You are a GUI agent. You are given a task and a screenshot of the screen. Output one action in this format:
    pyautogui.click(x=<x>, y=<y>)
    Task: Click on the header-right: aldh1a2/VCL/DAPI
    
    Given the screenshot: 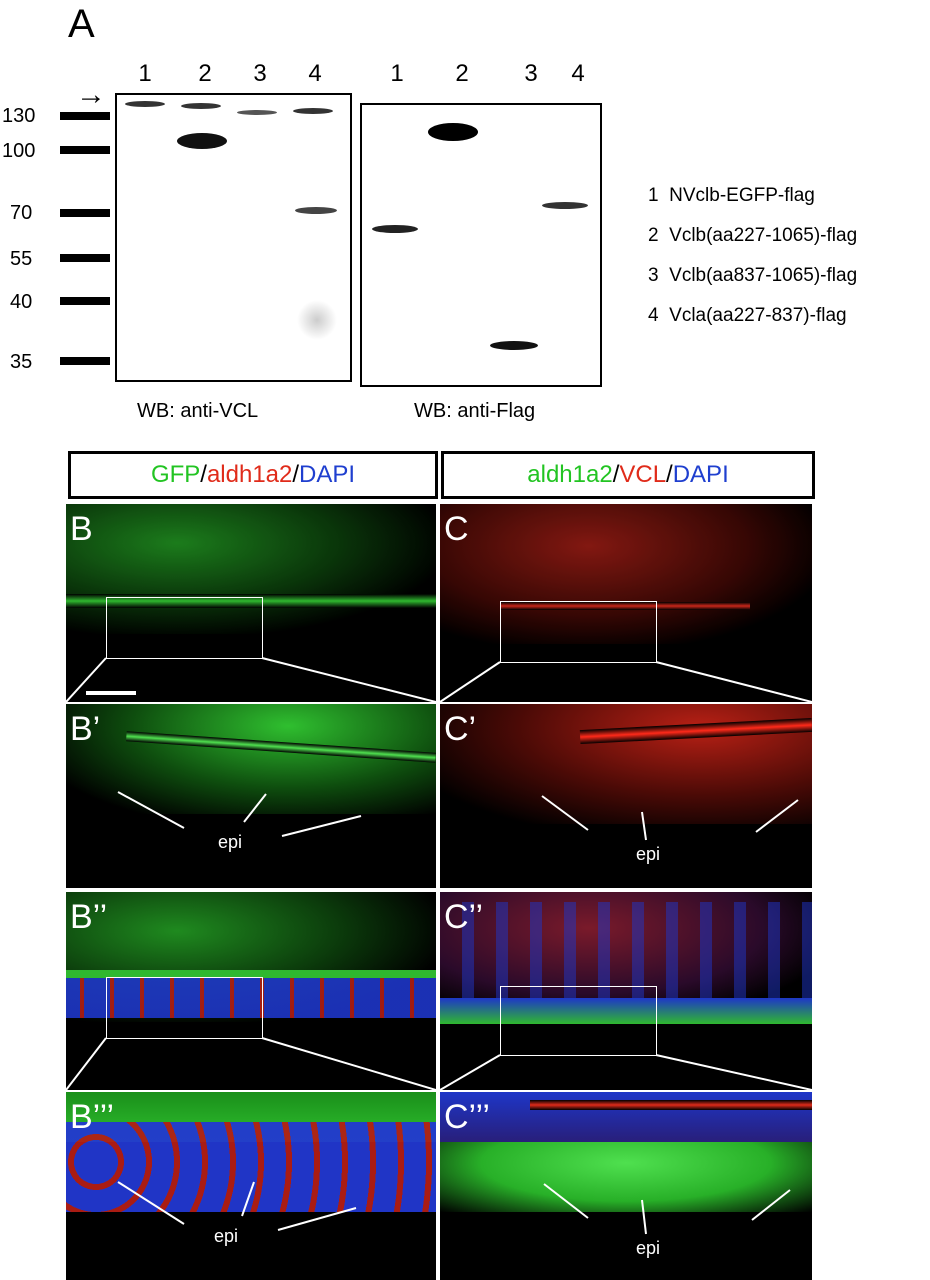 What is the action you would take?
    pyautogui.click(x=628, y=475)
    